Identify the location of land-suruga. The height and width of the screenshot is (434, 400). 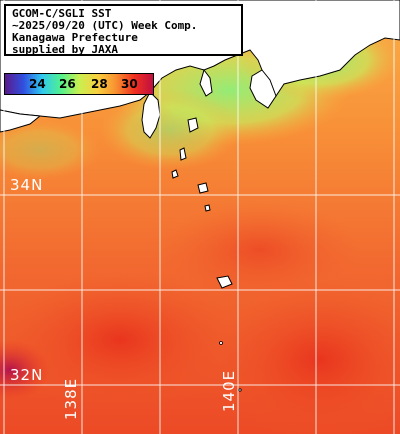
(21, 121).